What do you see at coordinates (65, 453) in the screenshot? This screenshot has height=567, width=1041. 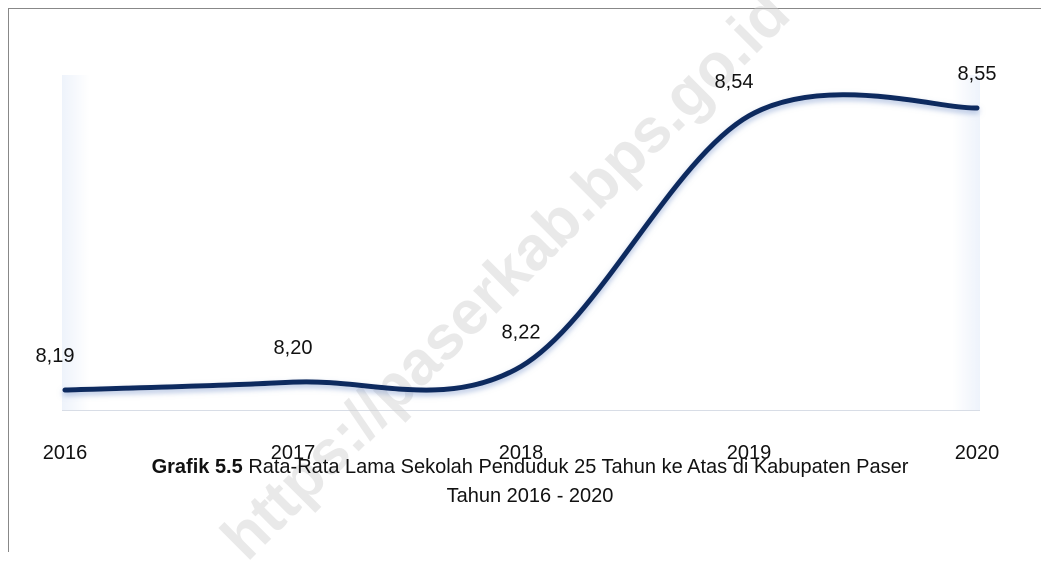 I see `x-tick-label: 2016` at bounding box center [65, 453].